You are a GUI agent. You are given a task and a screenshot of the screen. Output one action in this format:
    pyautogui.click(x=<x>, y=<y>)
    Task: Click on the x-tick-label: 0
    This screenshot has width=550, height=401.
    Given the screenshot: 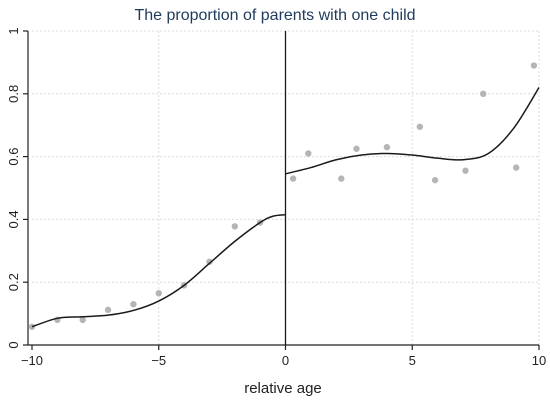 What is the action you would take?
    pyautogui.click(x=285, y=360)
    